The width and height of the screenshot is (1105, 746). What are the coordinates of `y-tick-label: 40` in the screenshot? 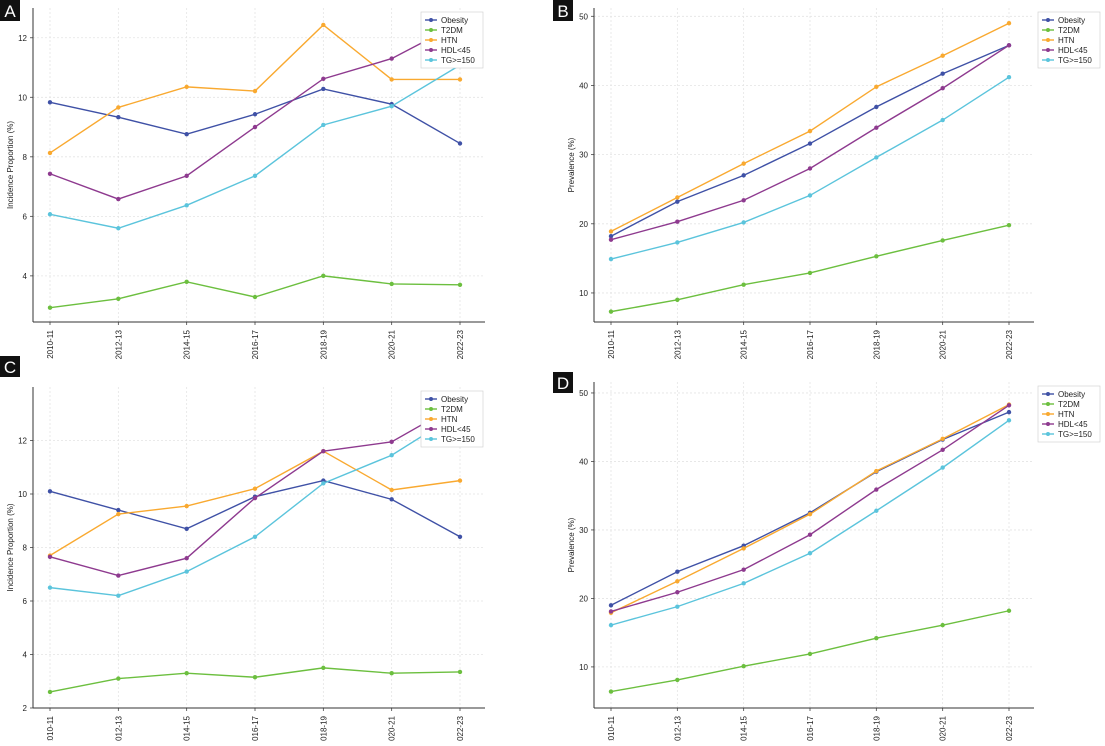 It's located at (583, 85).